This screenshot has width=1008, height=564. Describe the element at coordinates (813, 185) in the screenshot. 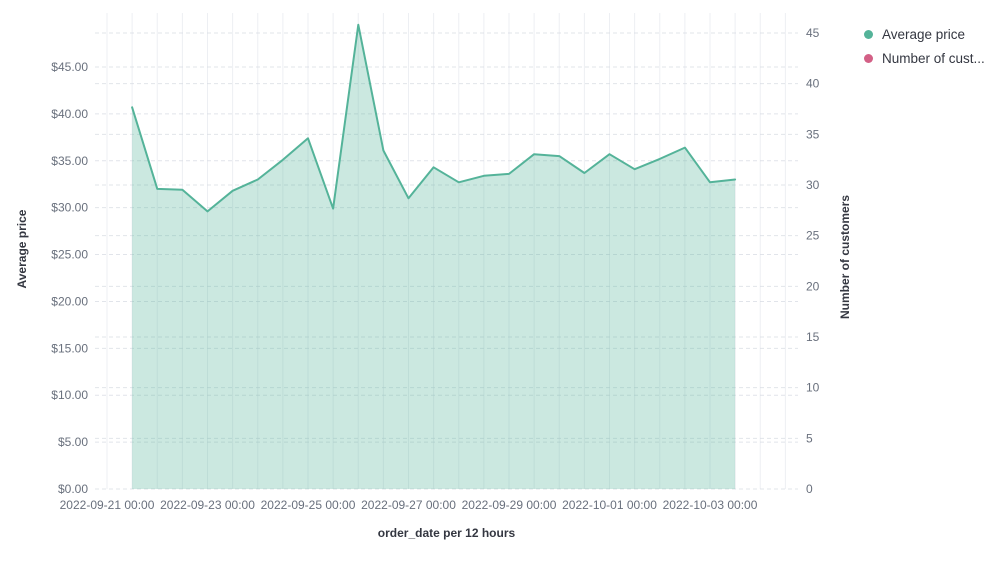

I see `y-axis-right-tick-label: 30` at that location.